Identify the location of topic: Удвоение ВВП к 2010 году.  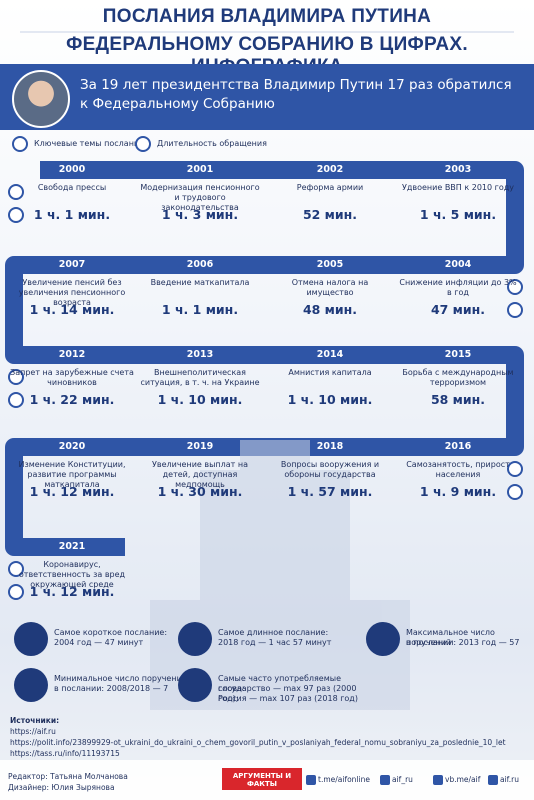
(457, 187).